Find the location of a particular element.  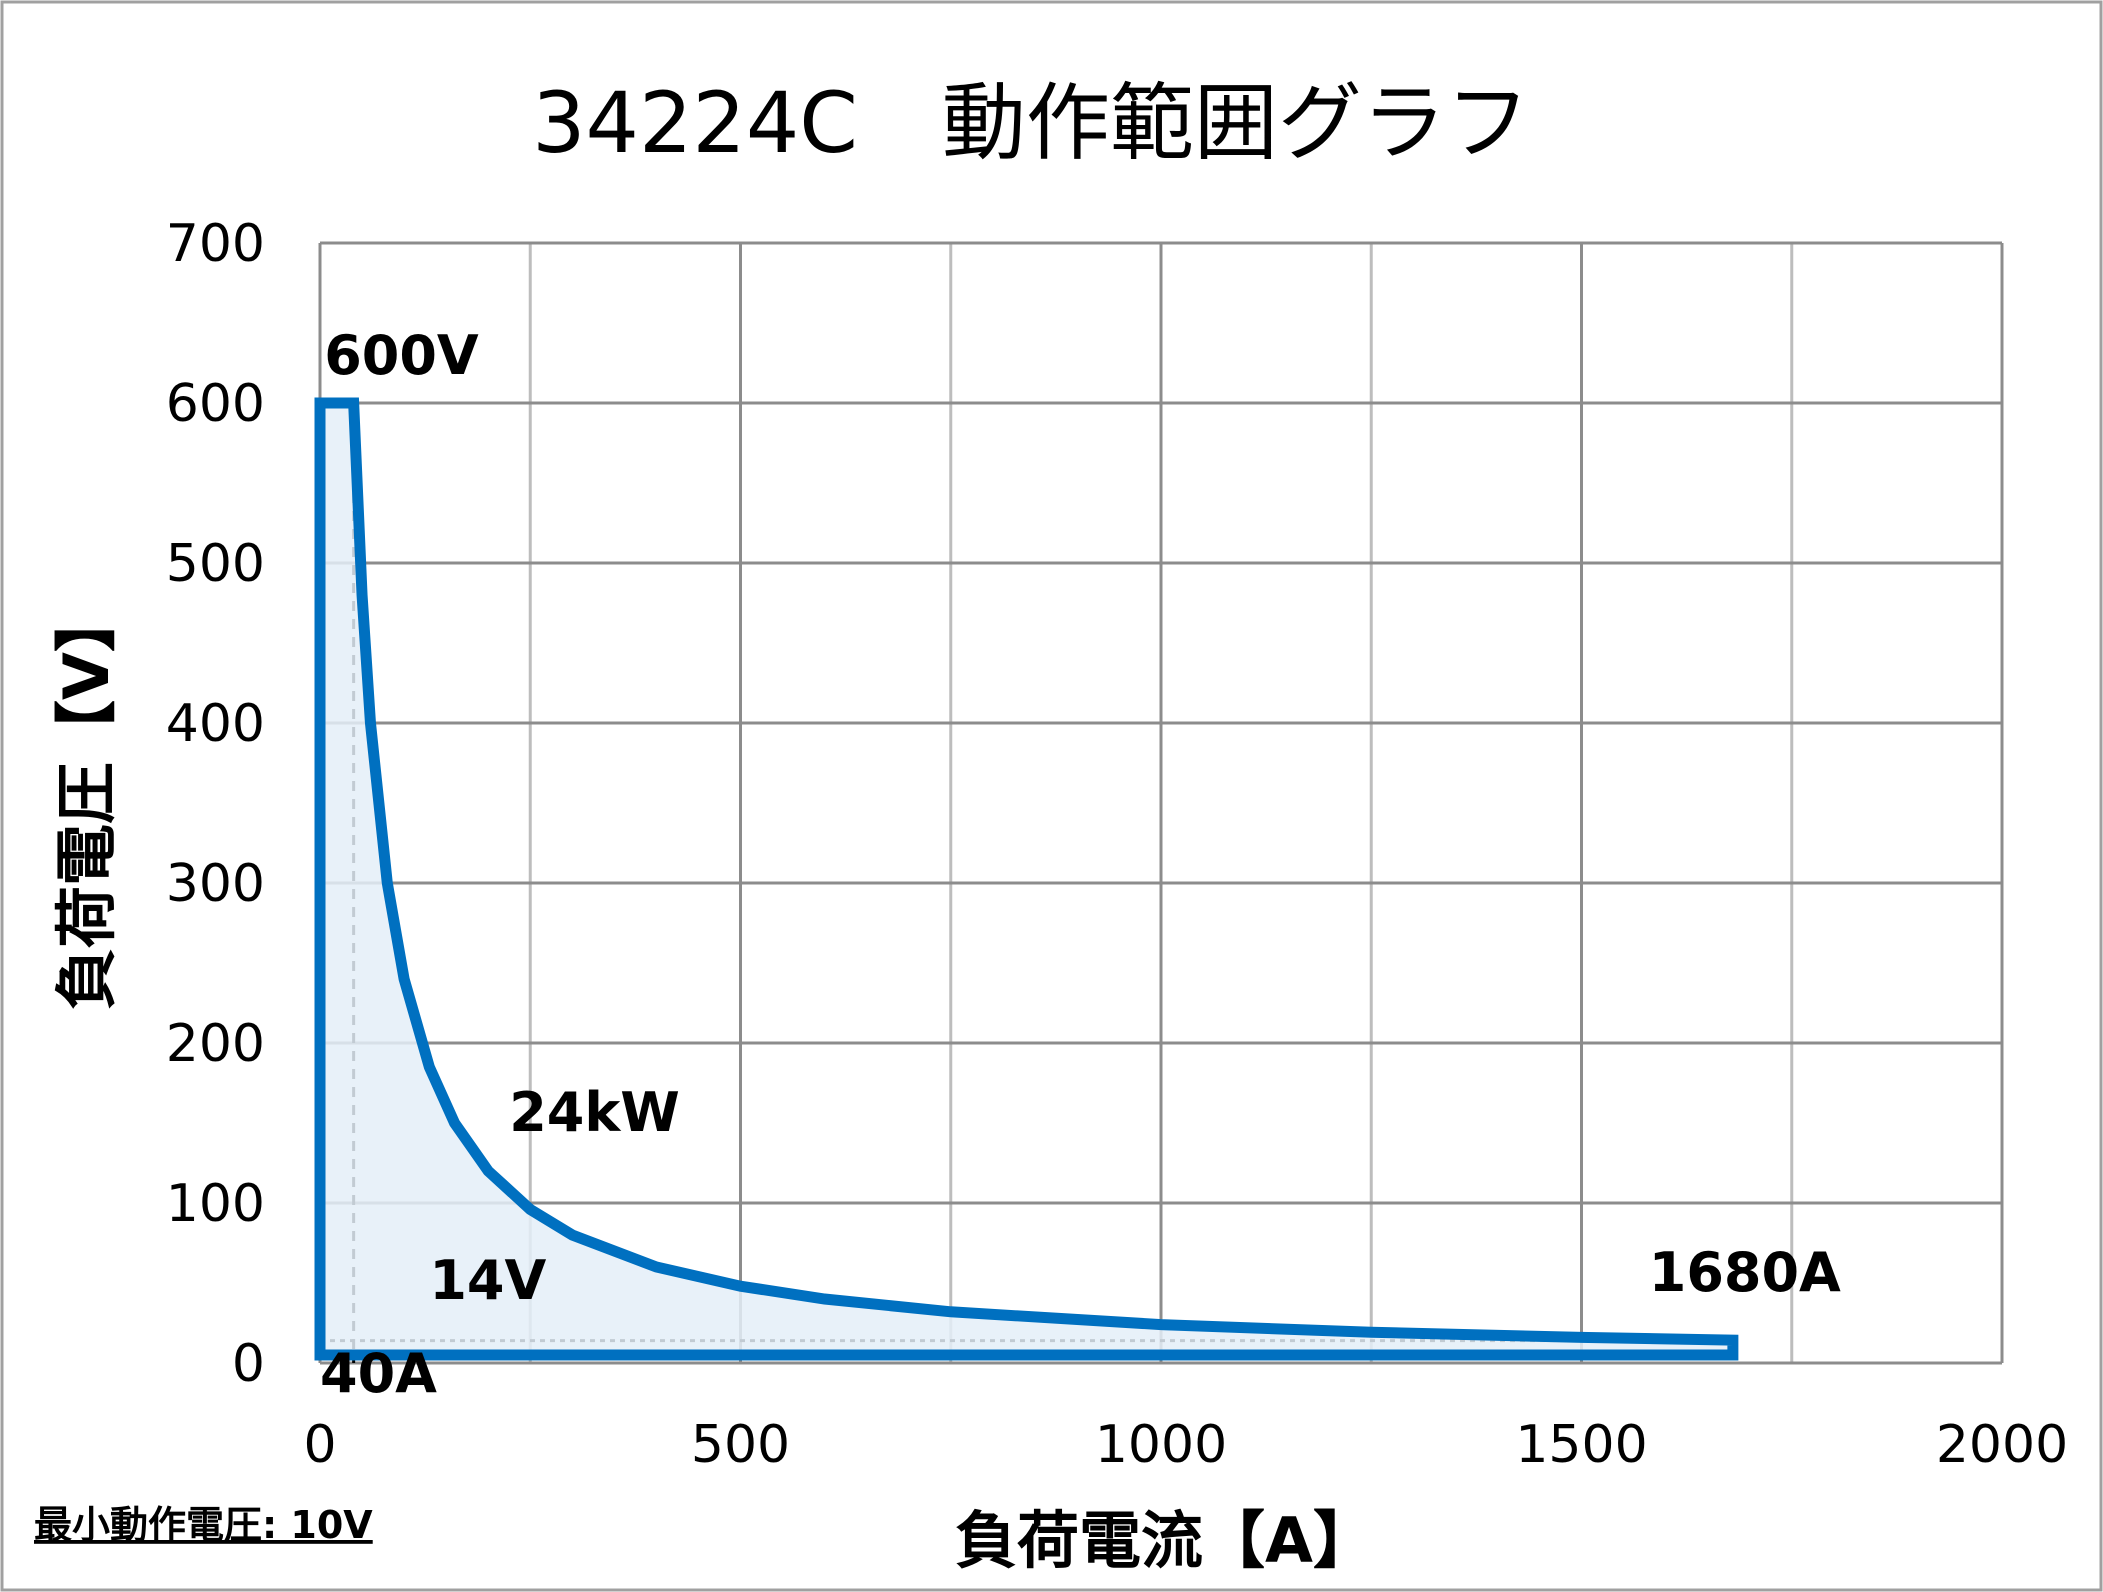

y-axis-label: 負荷電圧【V】 is located at coordinates (86, 800).